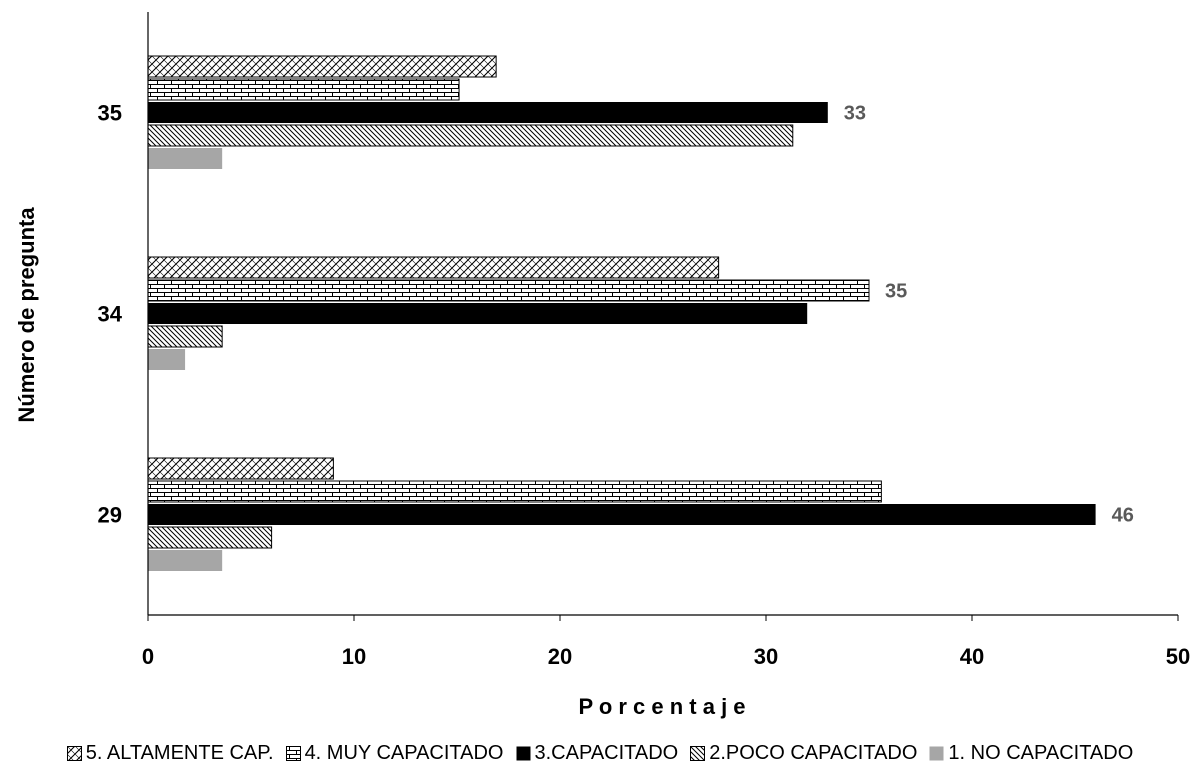 This screenshot has height=775, width=1200. Describe the element at coordinates (303, 89) in the screenshot. I see `bar-4-muy-capacitado-q35` at that location.